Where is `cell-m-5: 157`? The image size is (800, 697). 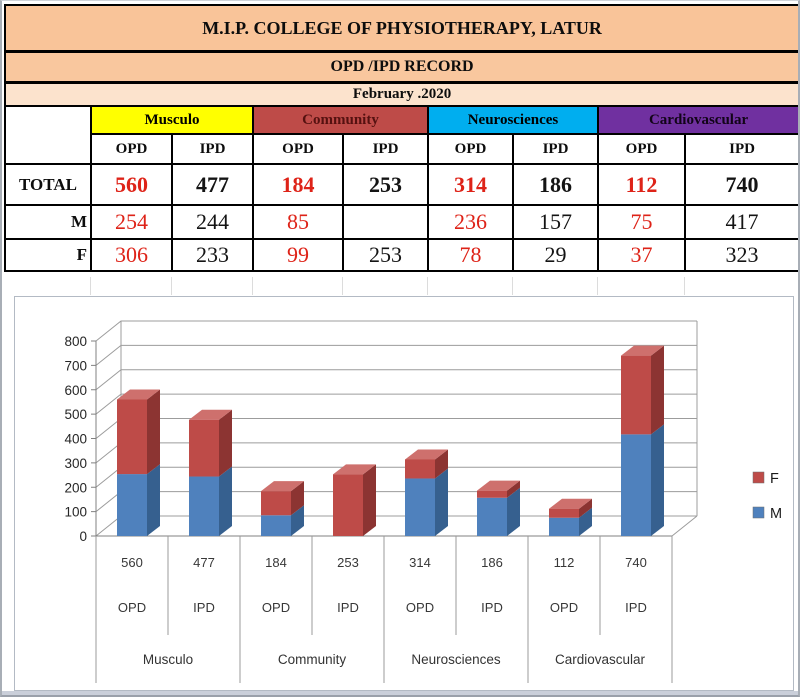
cell-m-5: 157 is located at coordinates (555, 222).